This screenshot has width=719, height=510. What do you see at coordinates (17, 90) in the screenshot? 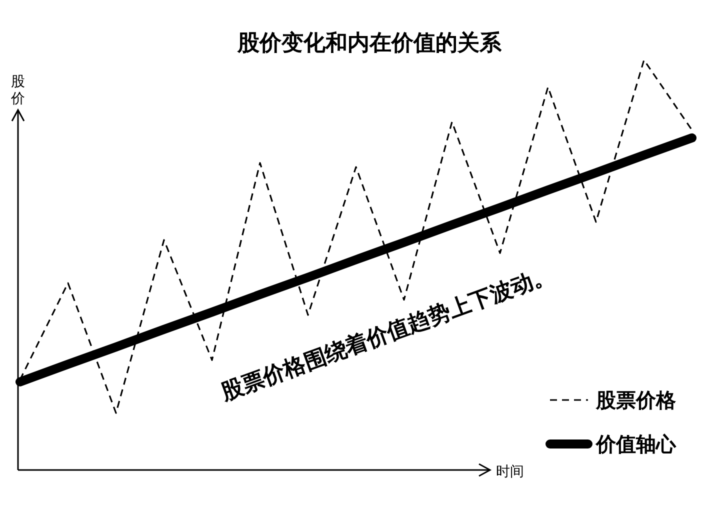
I see `y-axis-title: 股价` at bounding box center [17, 90].